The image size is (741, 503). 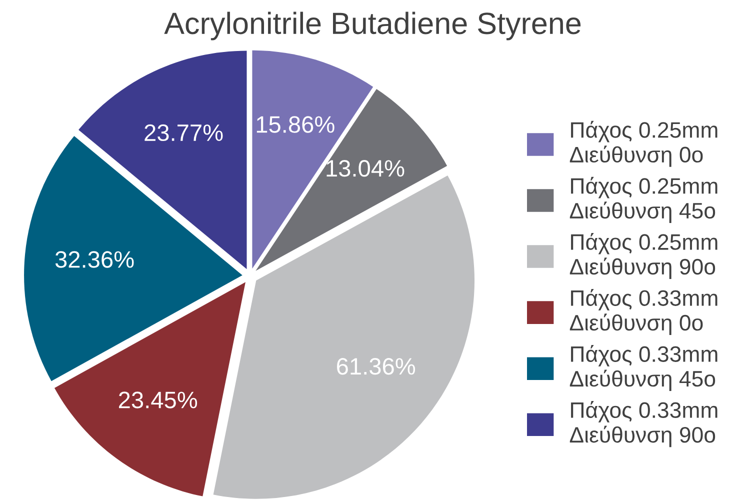 I want to click on data-label: 23.45%, so click(x=158, y=400).